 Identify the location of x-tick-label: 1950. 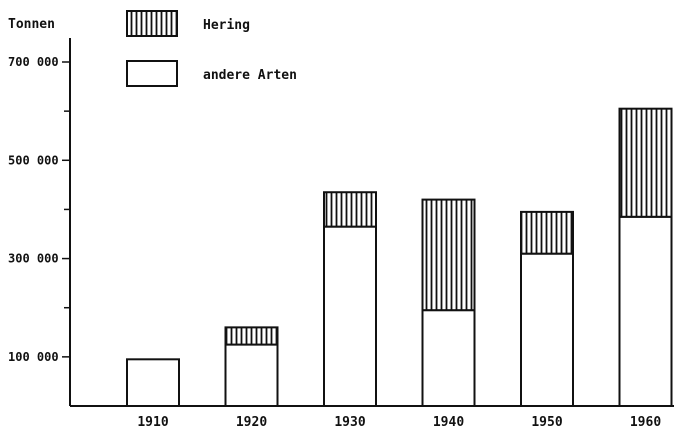
(546, 422).